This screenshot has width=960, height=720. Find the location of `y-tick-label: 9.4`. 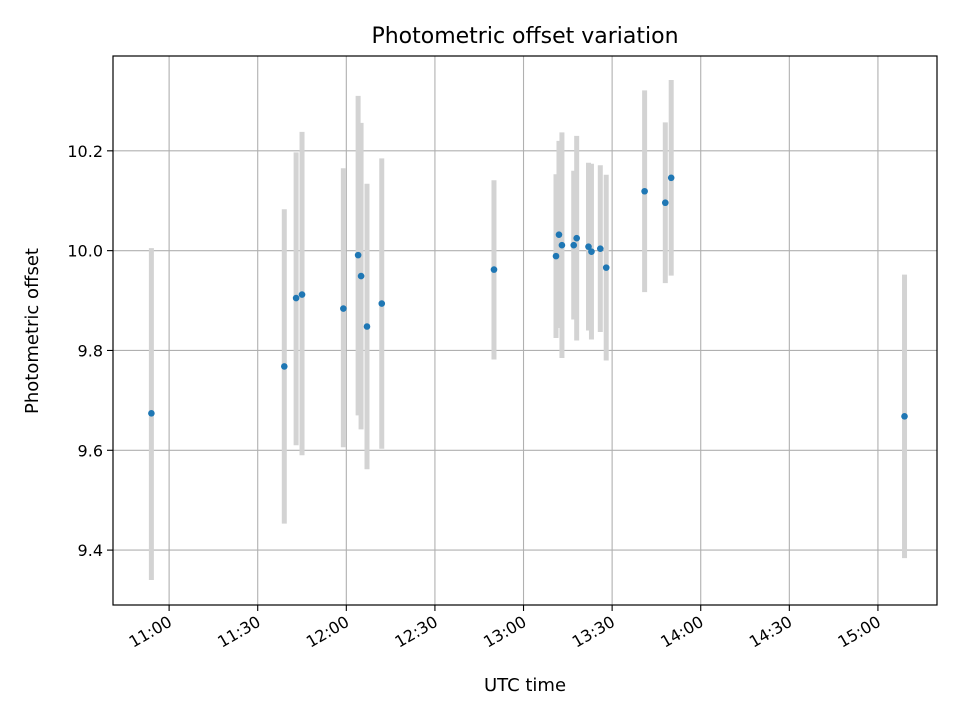

y-tick-label: 9.4 is located at coordinates (90, 550).